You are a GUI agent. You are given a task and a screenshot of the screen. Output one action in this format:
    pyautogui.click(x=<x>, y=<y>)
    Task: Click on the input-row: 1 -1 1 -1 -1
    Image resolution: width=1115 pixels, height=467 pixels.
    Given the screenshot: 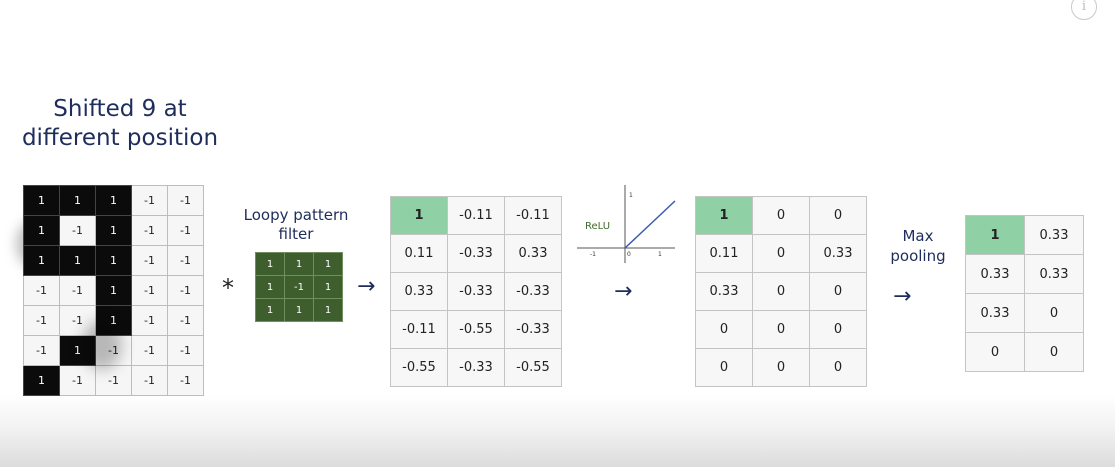 What is the action you would take?
    pyautogui.click(x=113, y=230)
    